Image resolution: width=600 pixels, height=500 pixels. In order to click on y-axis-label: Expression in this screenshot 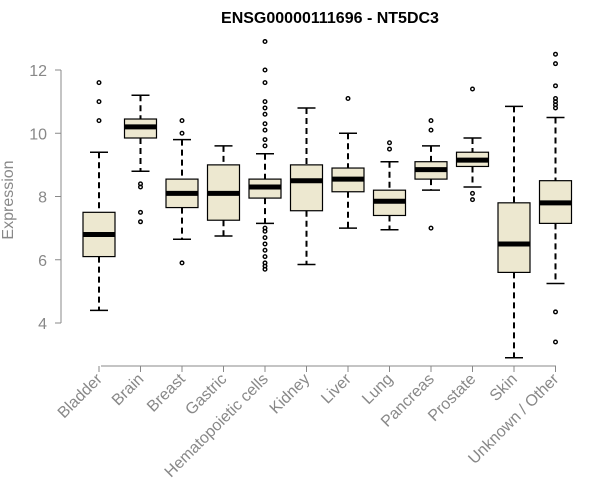, I will do `click(8, 199)`.